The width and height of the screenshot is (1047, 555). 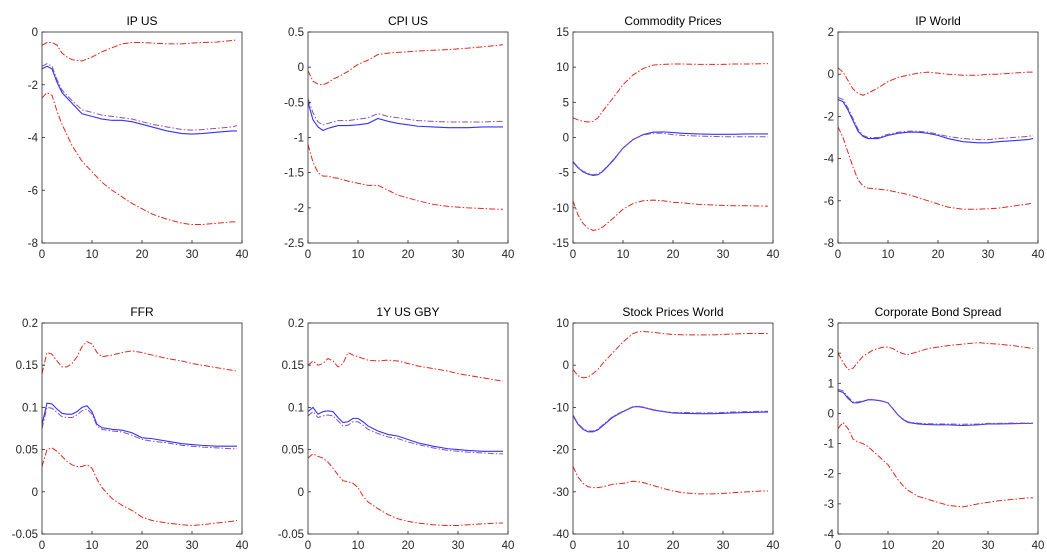 What do you see at coordinates (299, 139) in the screenshot?
I see `y-tick-label: -1` at bounding box center [299, 139].